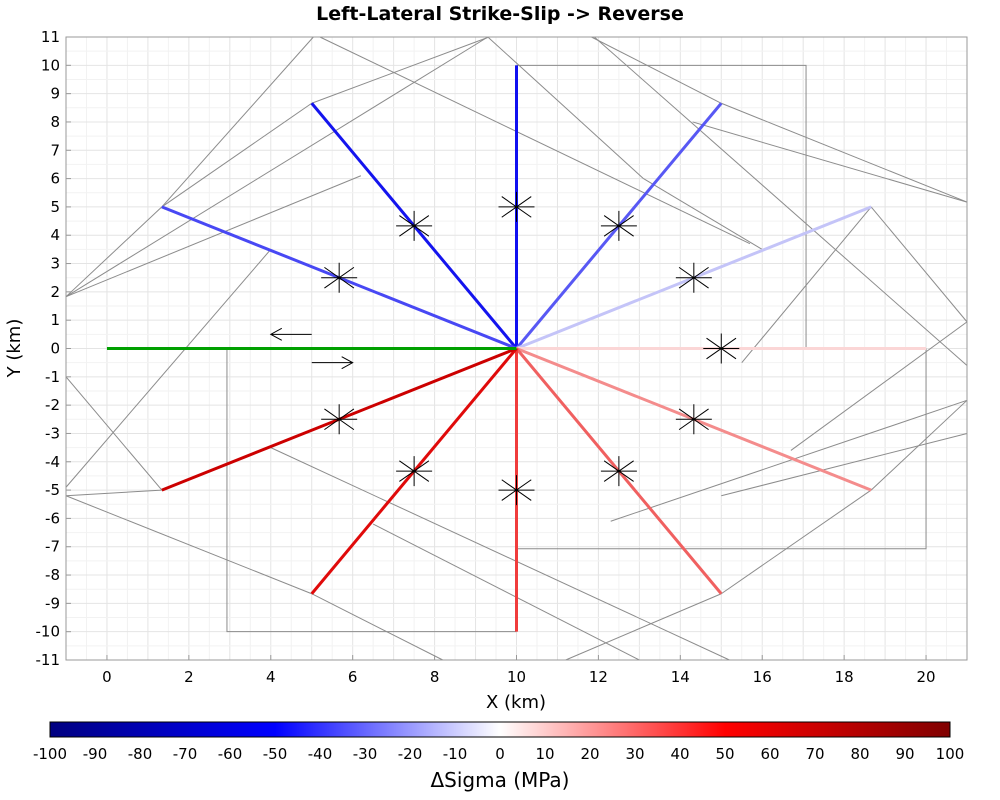 The width and height of the screenshot is (1000, 800). Describe the element at coordinates (185, 754) in the screenshot. I see `colorbar-tick-label: -70` at that location.